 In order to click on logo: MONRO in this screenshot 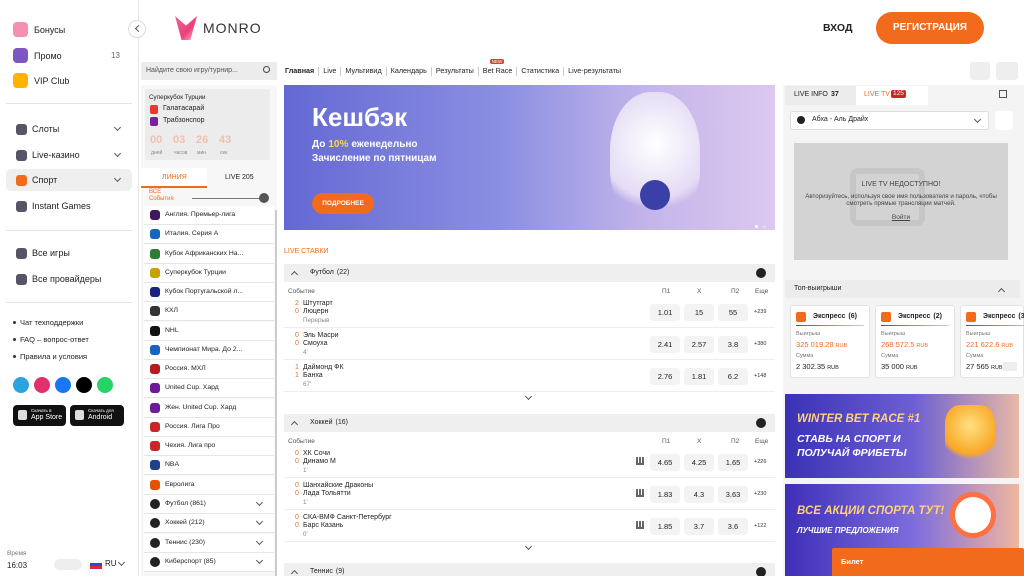, I will do `click(232, 28)`.